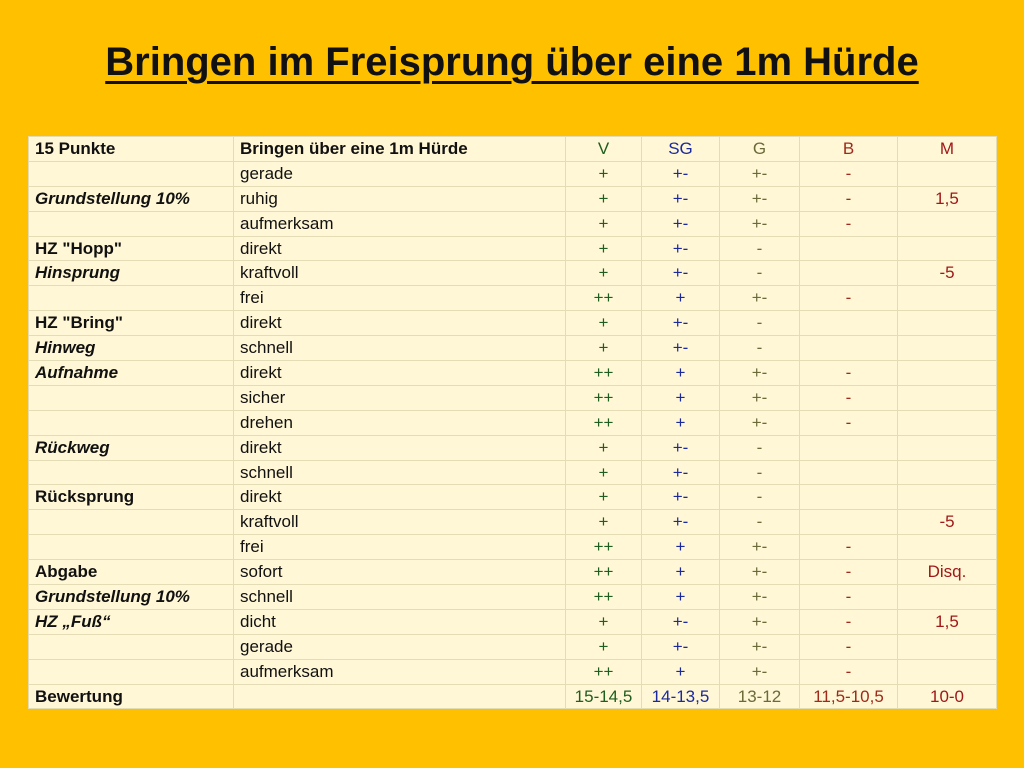 The height and width of the screenshot is (768, 1024). Describe the element at coordinates (131, 572) in the screenshot. I see `row-label: Abgabe` at that location.